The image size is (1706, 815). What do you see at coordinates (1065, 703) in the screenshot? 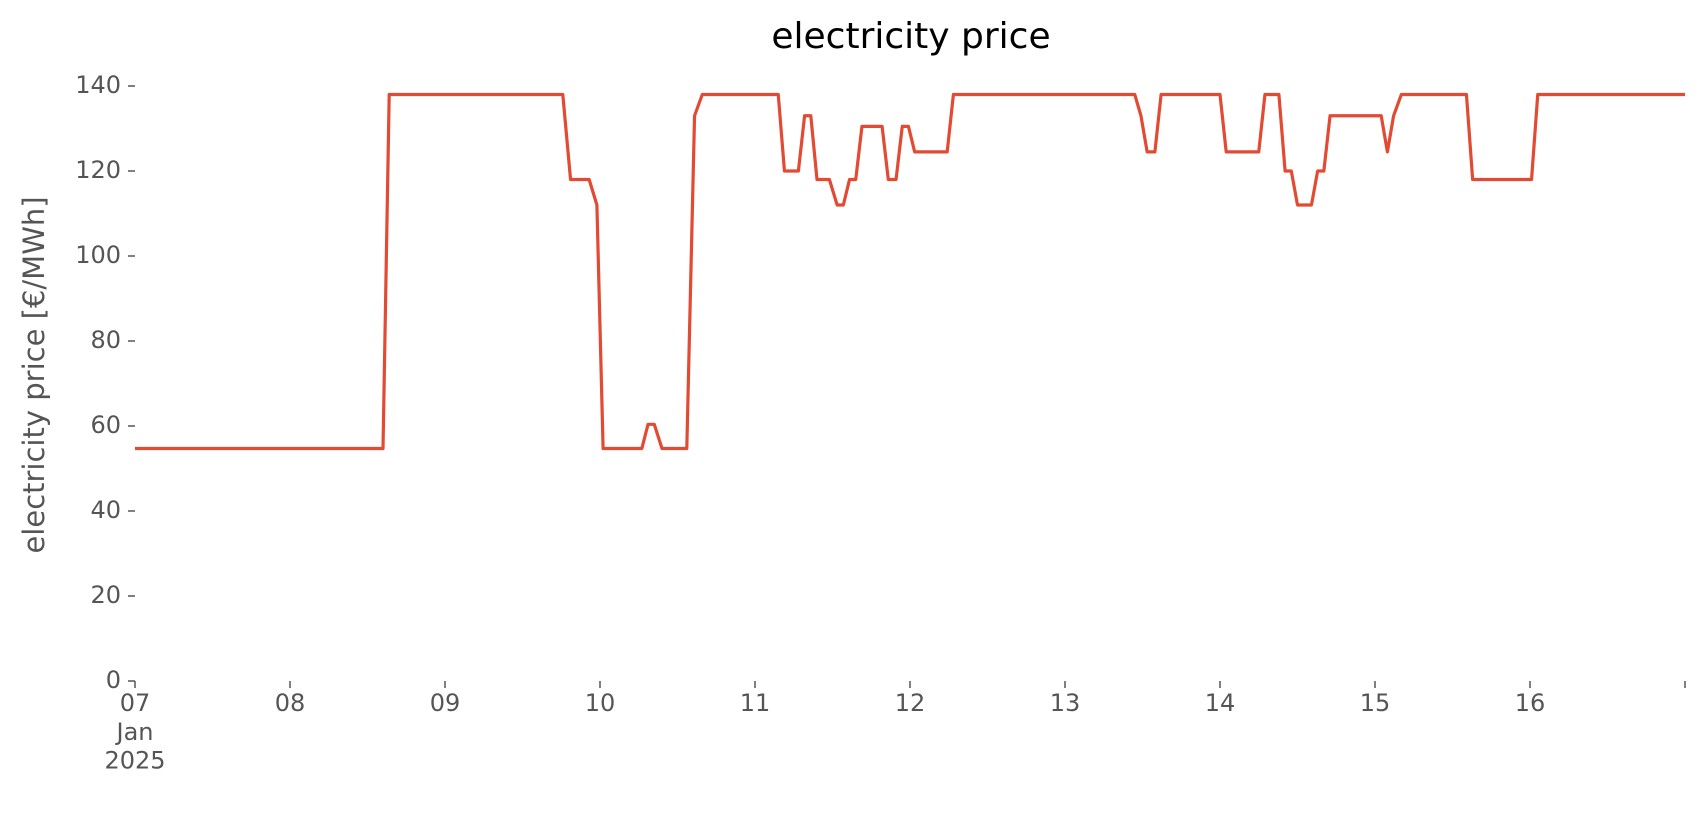
I see `x-tick-label: 13` at bounding box center [1065, 703].